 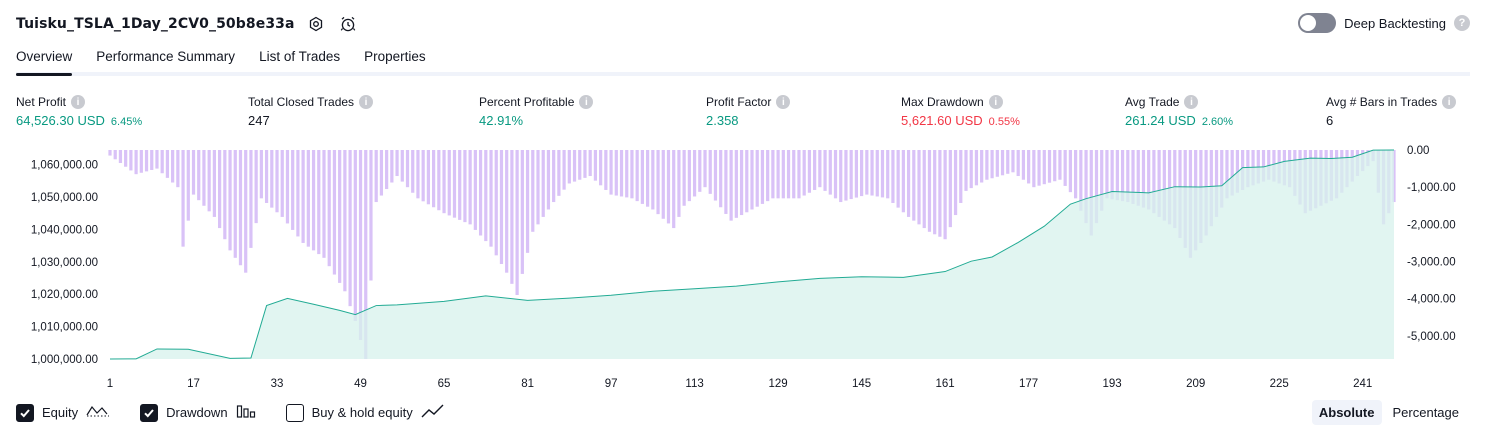 I want to click on metric-label: Max Drawdown, so click(x=942, y=102).